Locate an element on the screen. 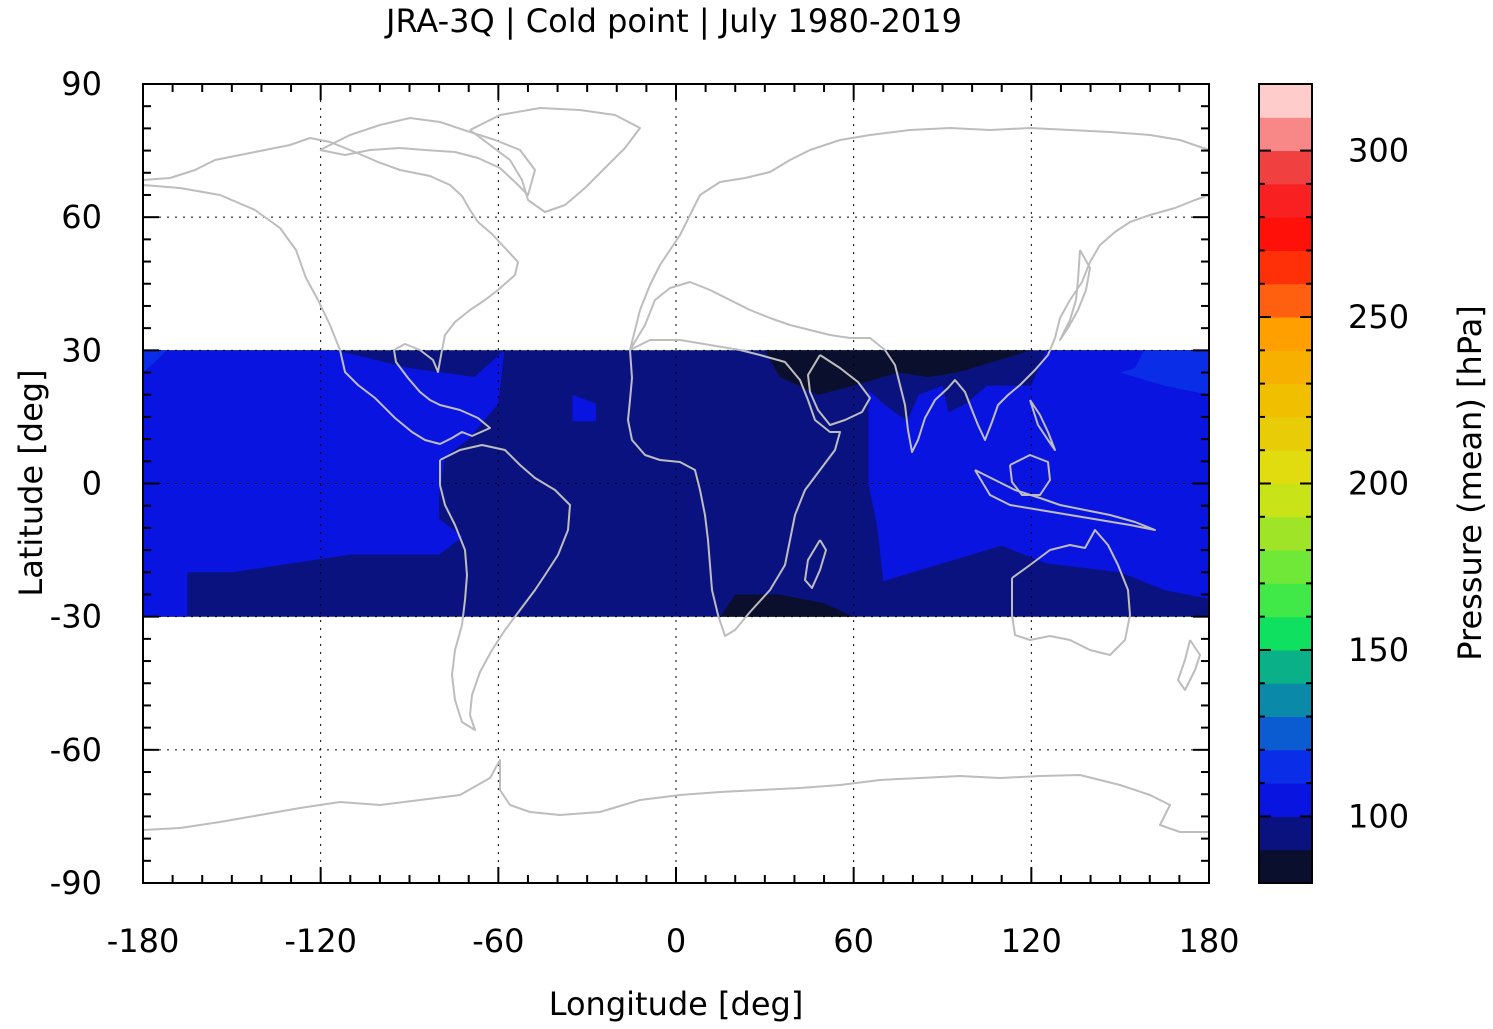 The height and width of the screenshot is (1029, 1493). y-tick-label: 60 is located at coordinates (81, 217).